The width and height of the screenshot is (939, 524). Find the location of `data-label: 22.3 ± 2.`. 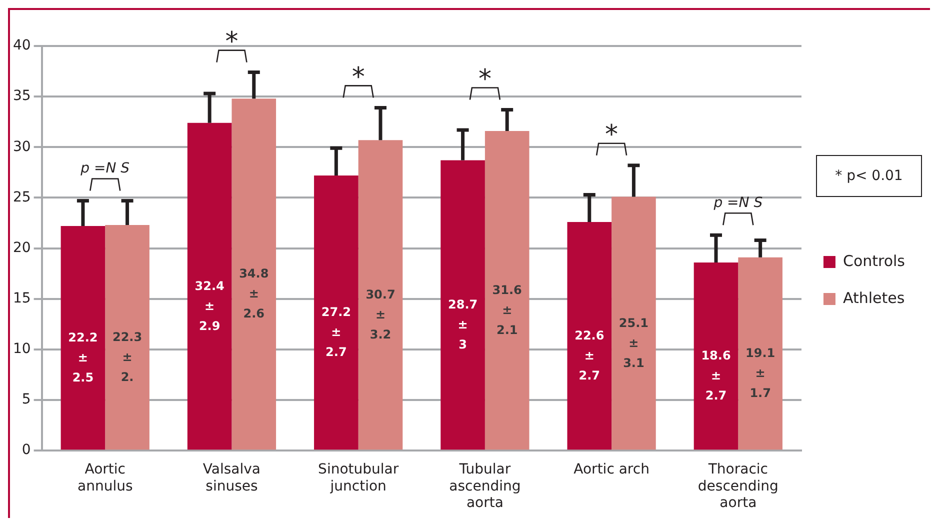

data-label: 22.3 ± 2. is located at coordinates (127, 357).